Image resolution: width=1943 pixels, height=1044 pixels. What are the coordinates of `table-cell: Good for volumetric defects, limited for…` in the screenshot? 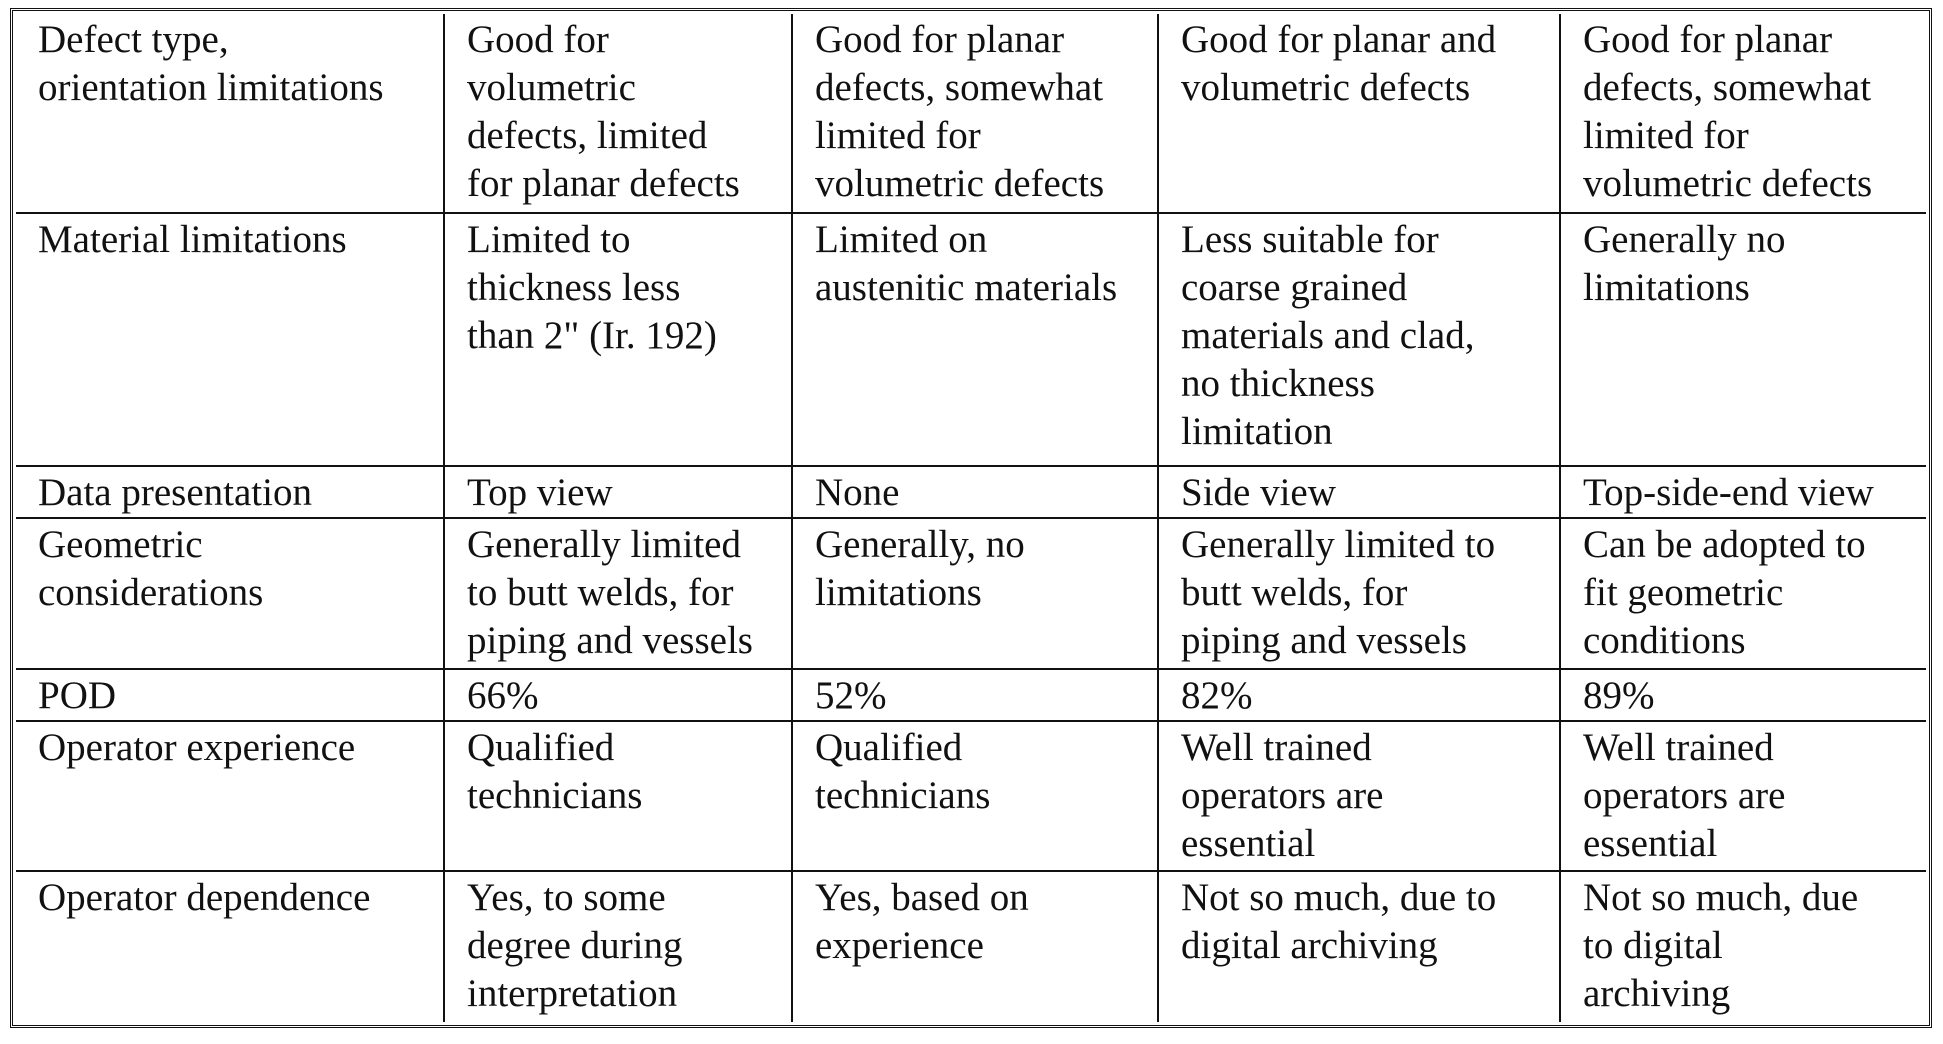 It's located at (618, 113).